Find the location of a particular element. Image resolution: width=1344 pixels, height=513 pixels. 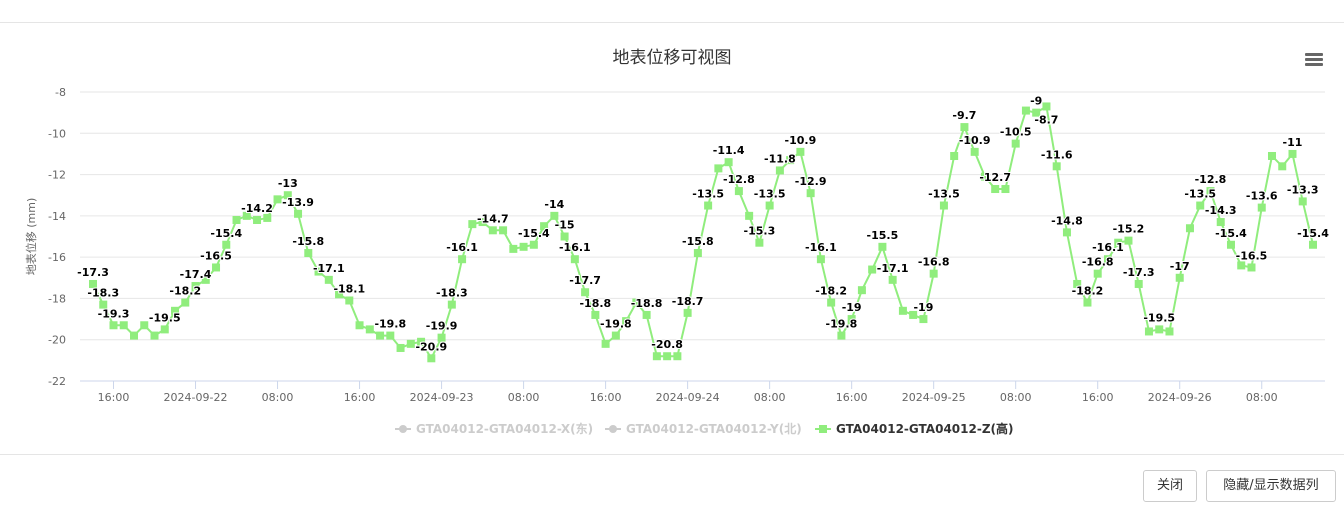

chart-menu-button is located at coordinates (1314, 61).